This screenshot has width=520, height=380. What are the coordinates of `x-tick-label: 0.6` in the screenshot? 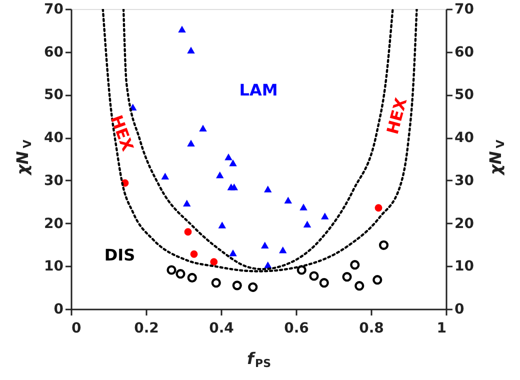 It's located at (296, 328).